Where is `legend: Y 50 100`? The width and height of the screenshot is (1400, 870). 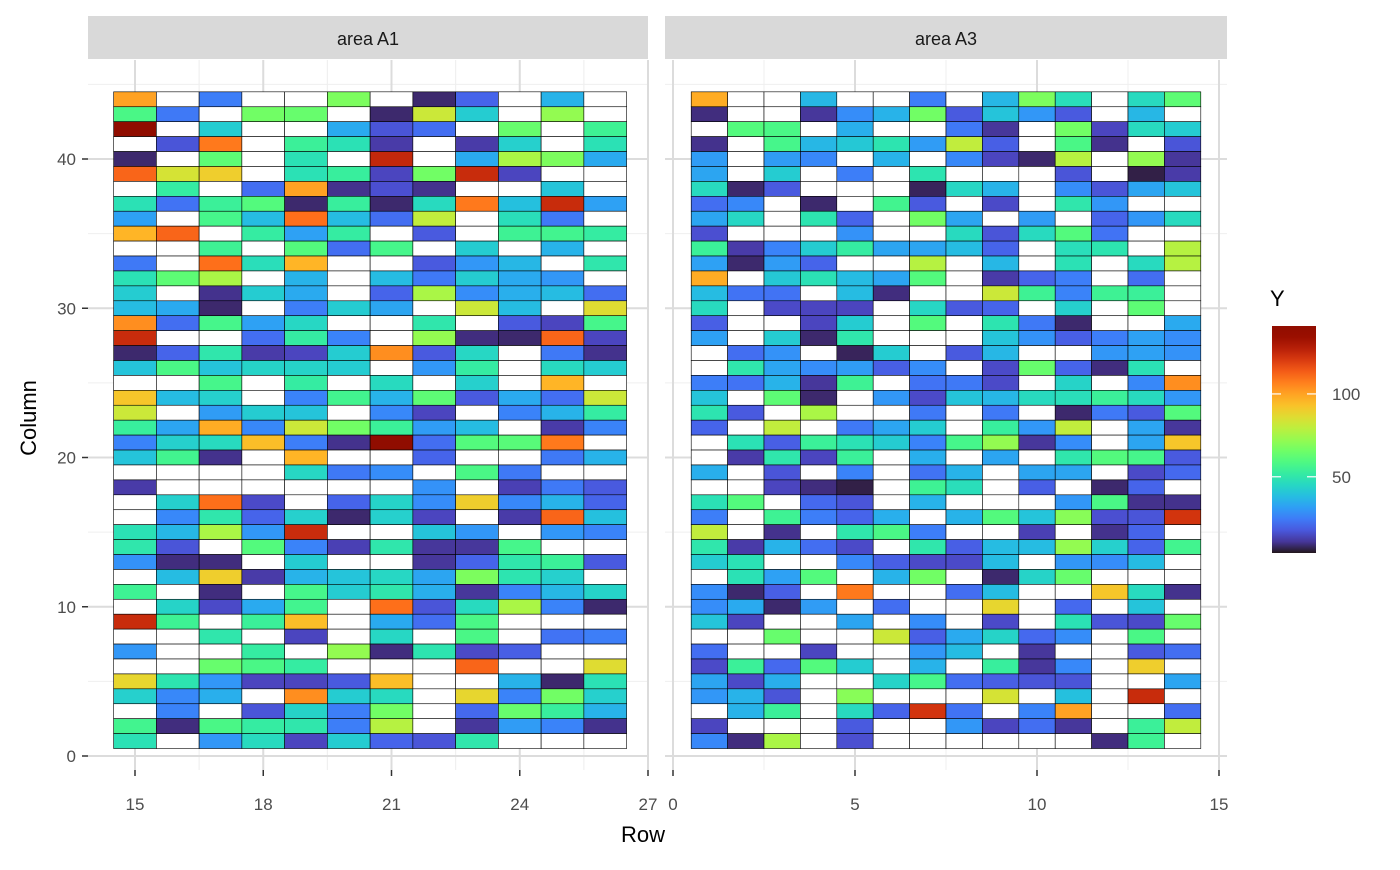 legend: Y 50 100 is located at coordinates (1315, 419).